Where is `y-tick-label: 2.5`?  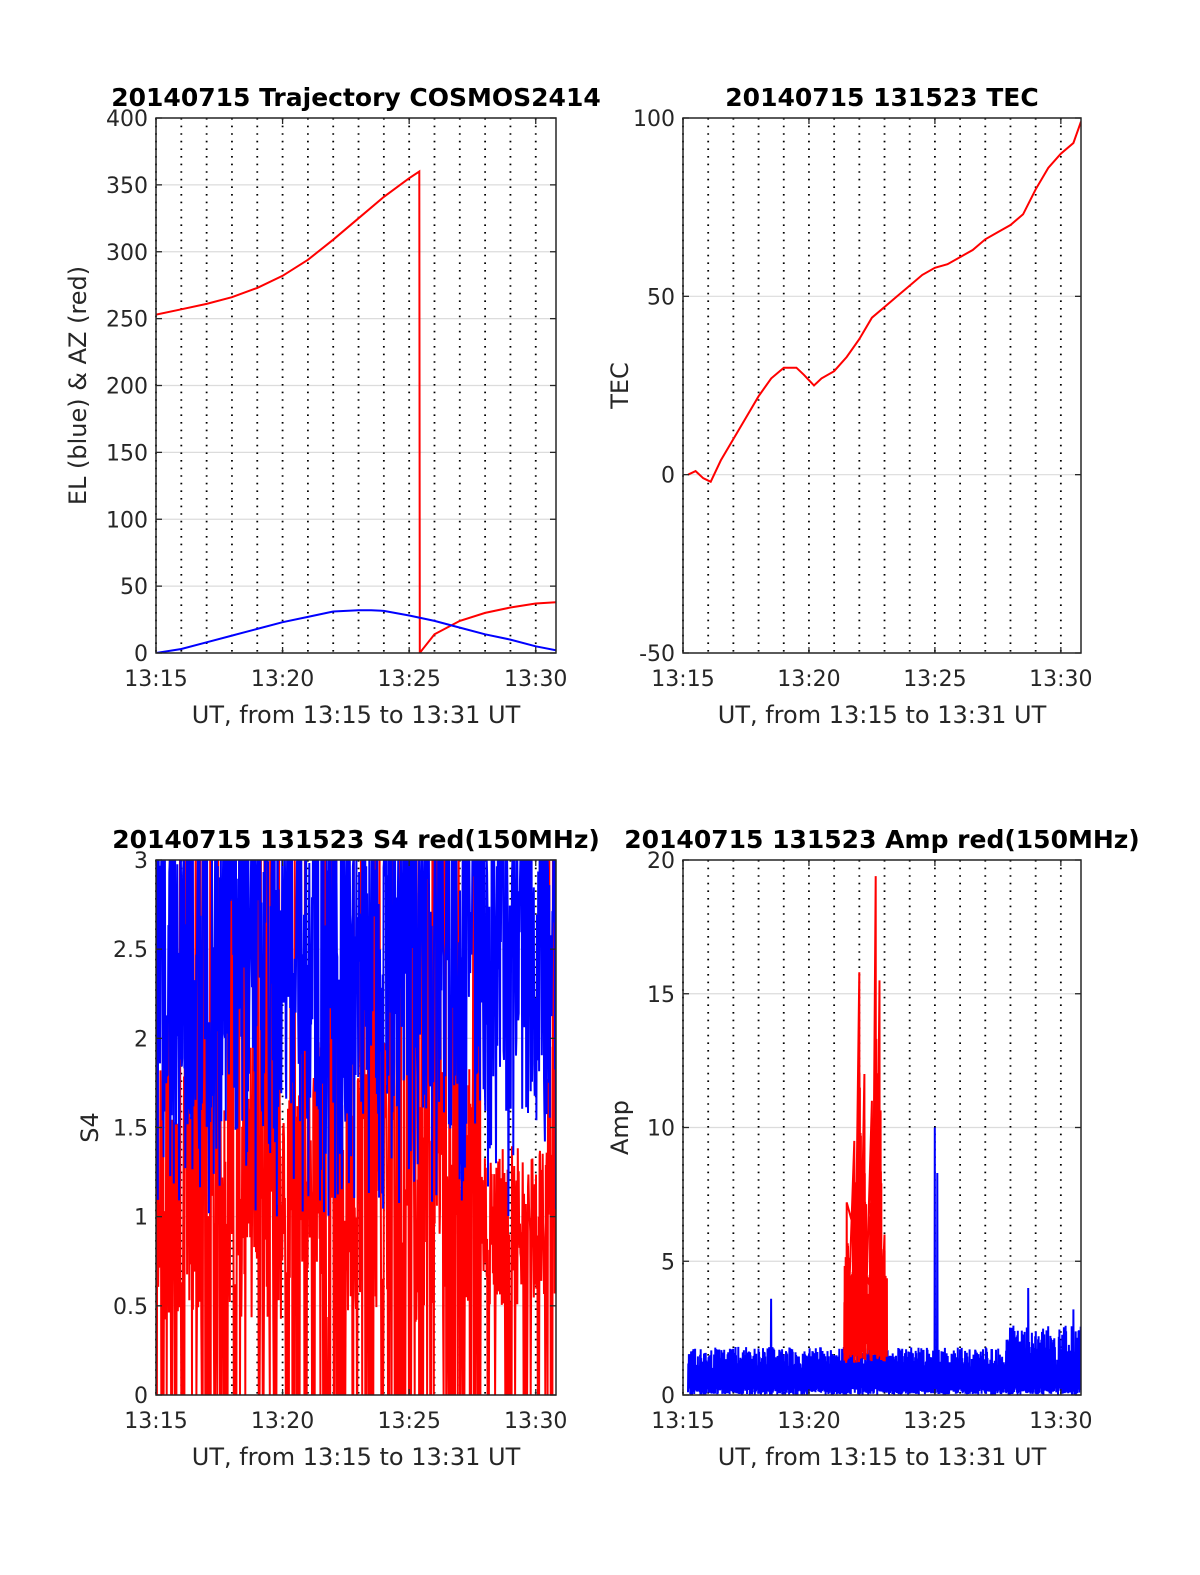
y-tick-label: 2.5 is located at coordinates (130, 950).